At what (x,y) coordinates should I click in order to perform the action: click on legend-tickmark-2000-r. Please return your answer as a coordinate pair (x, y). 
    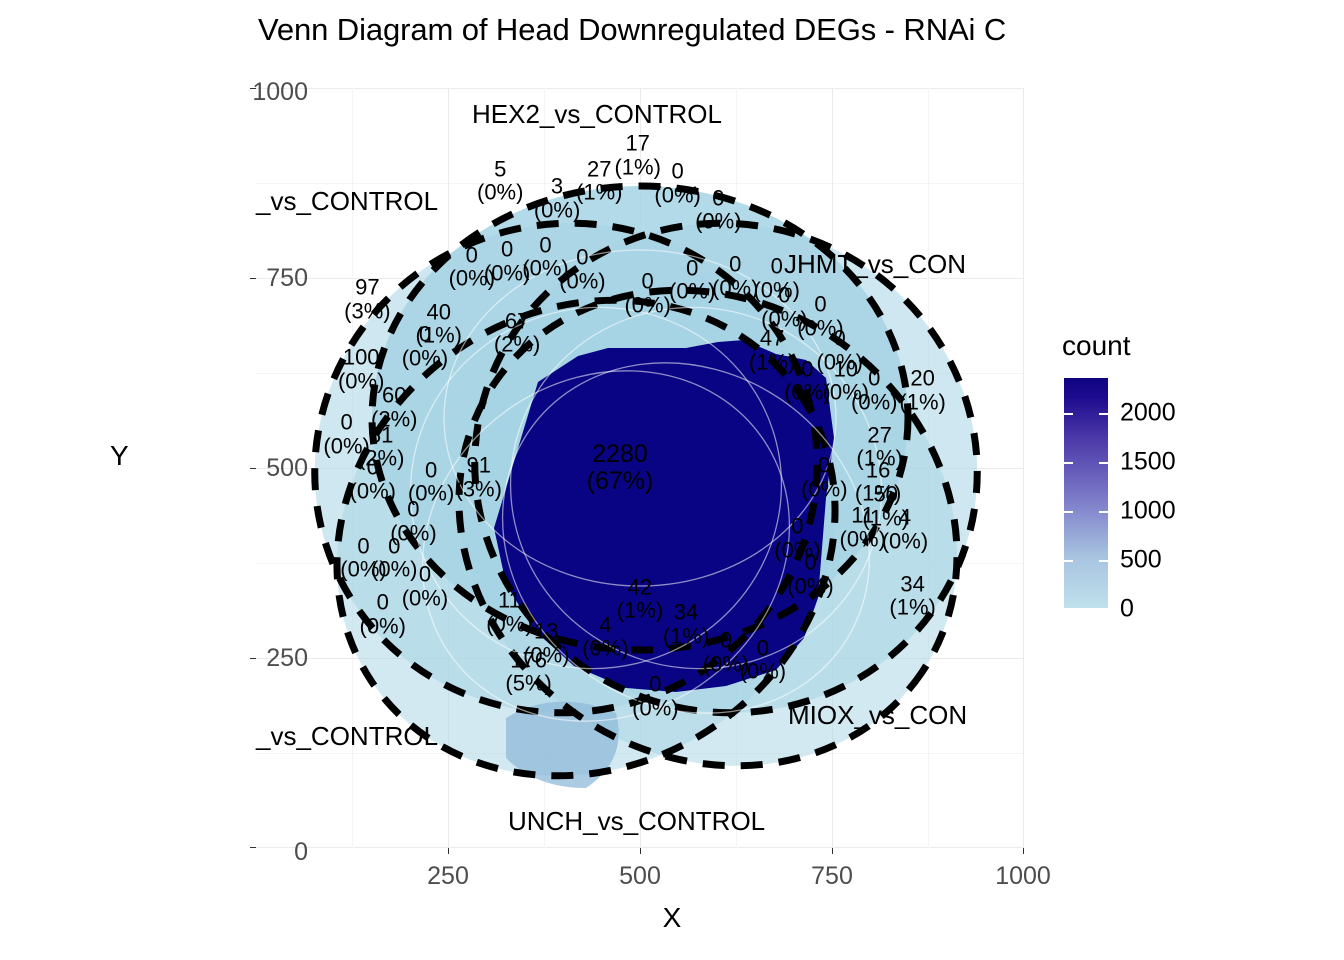
    Looking at the image, I should click on (1103, 414).